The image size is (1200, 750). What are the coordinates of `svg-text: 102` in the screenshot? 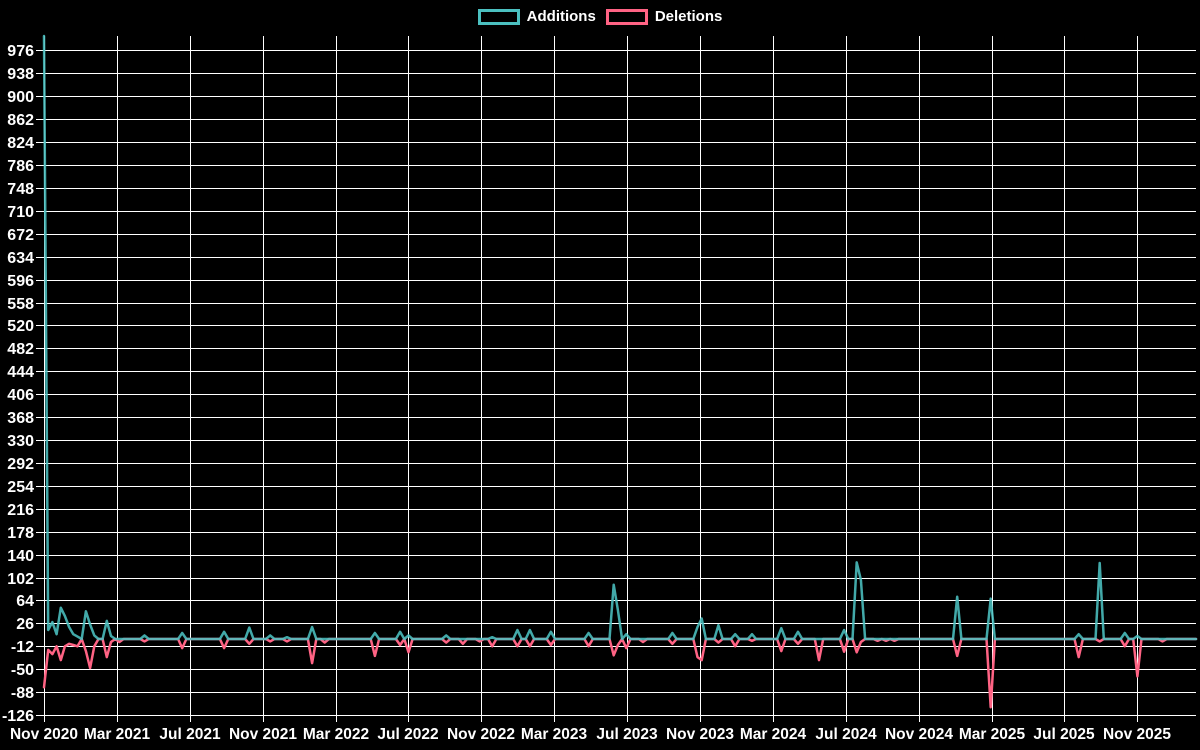 It's located at (20, 579).